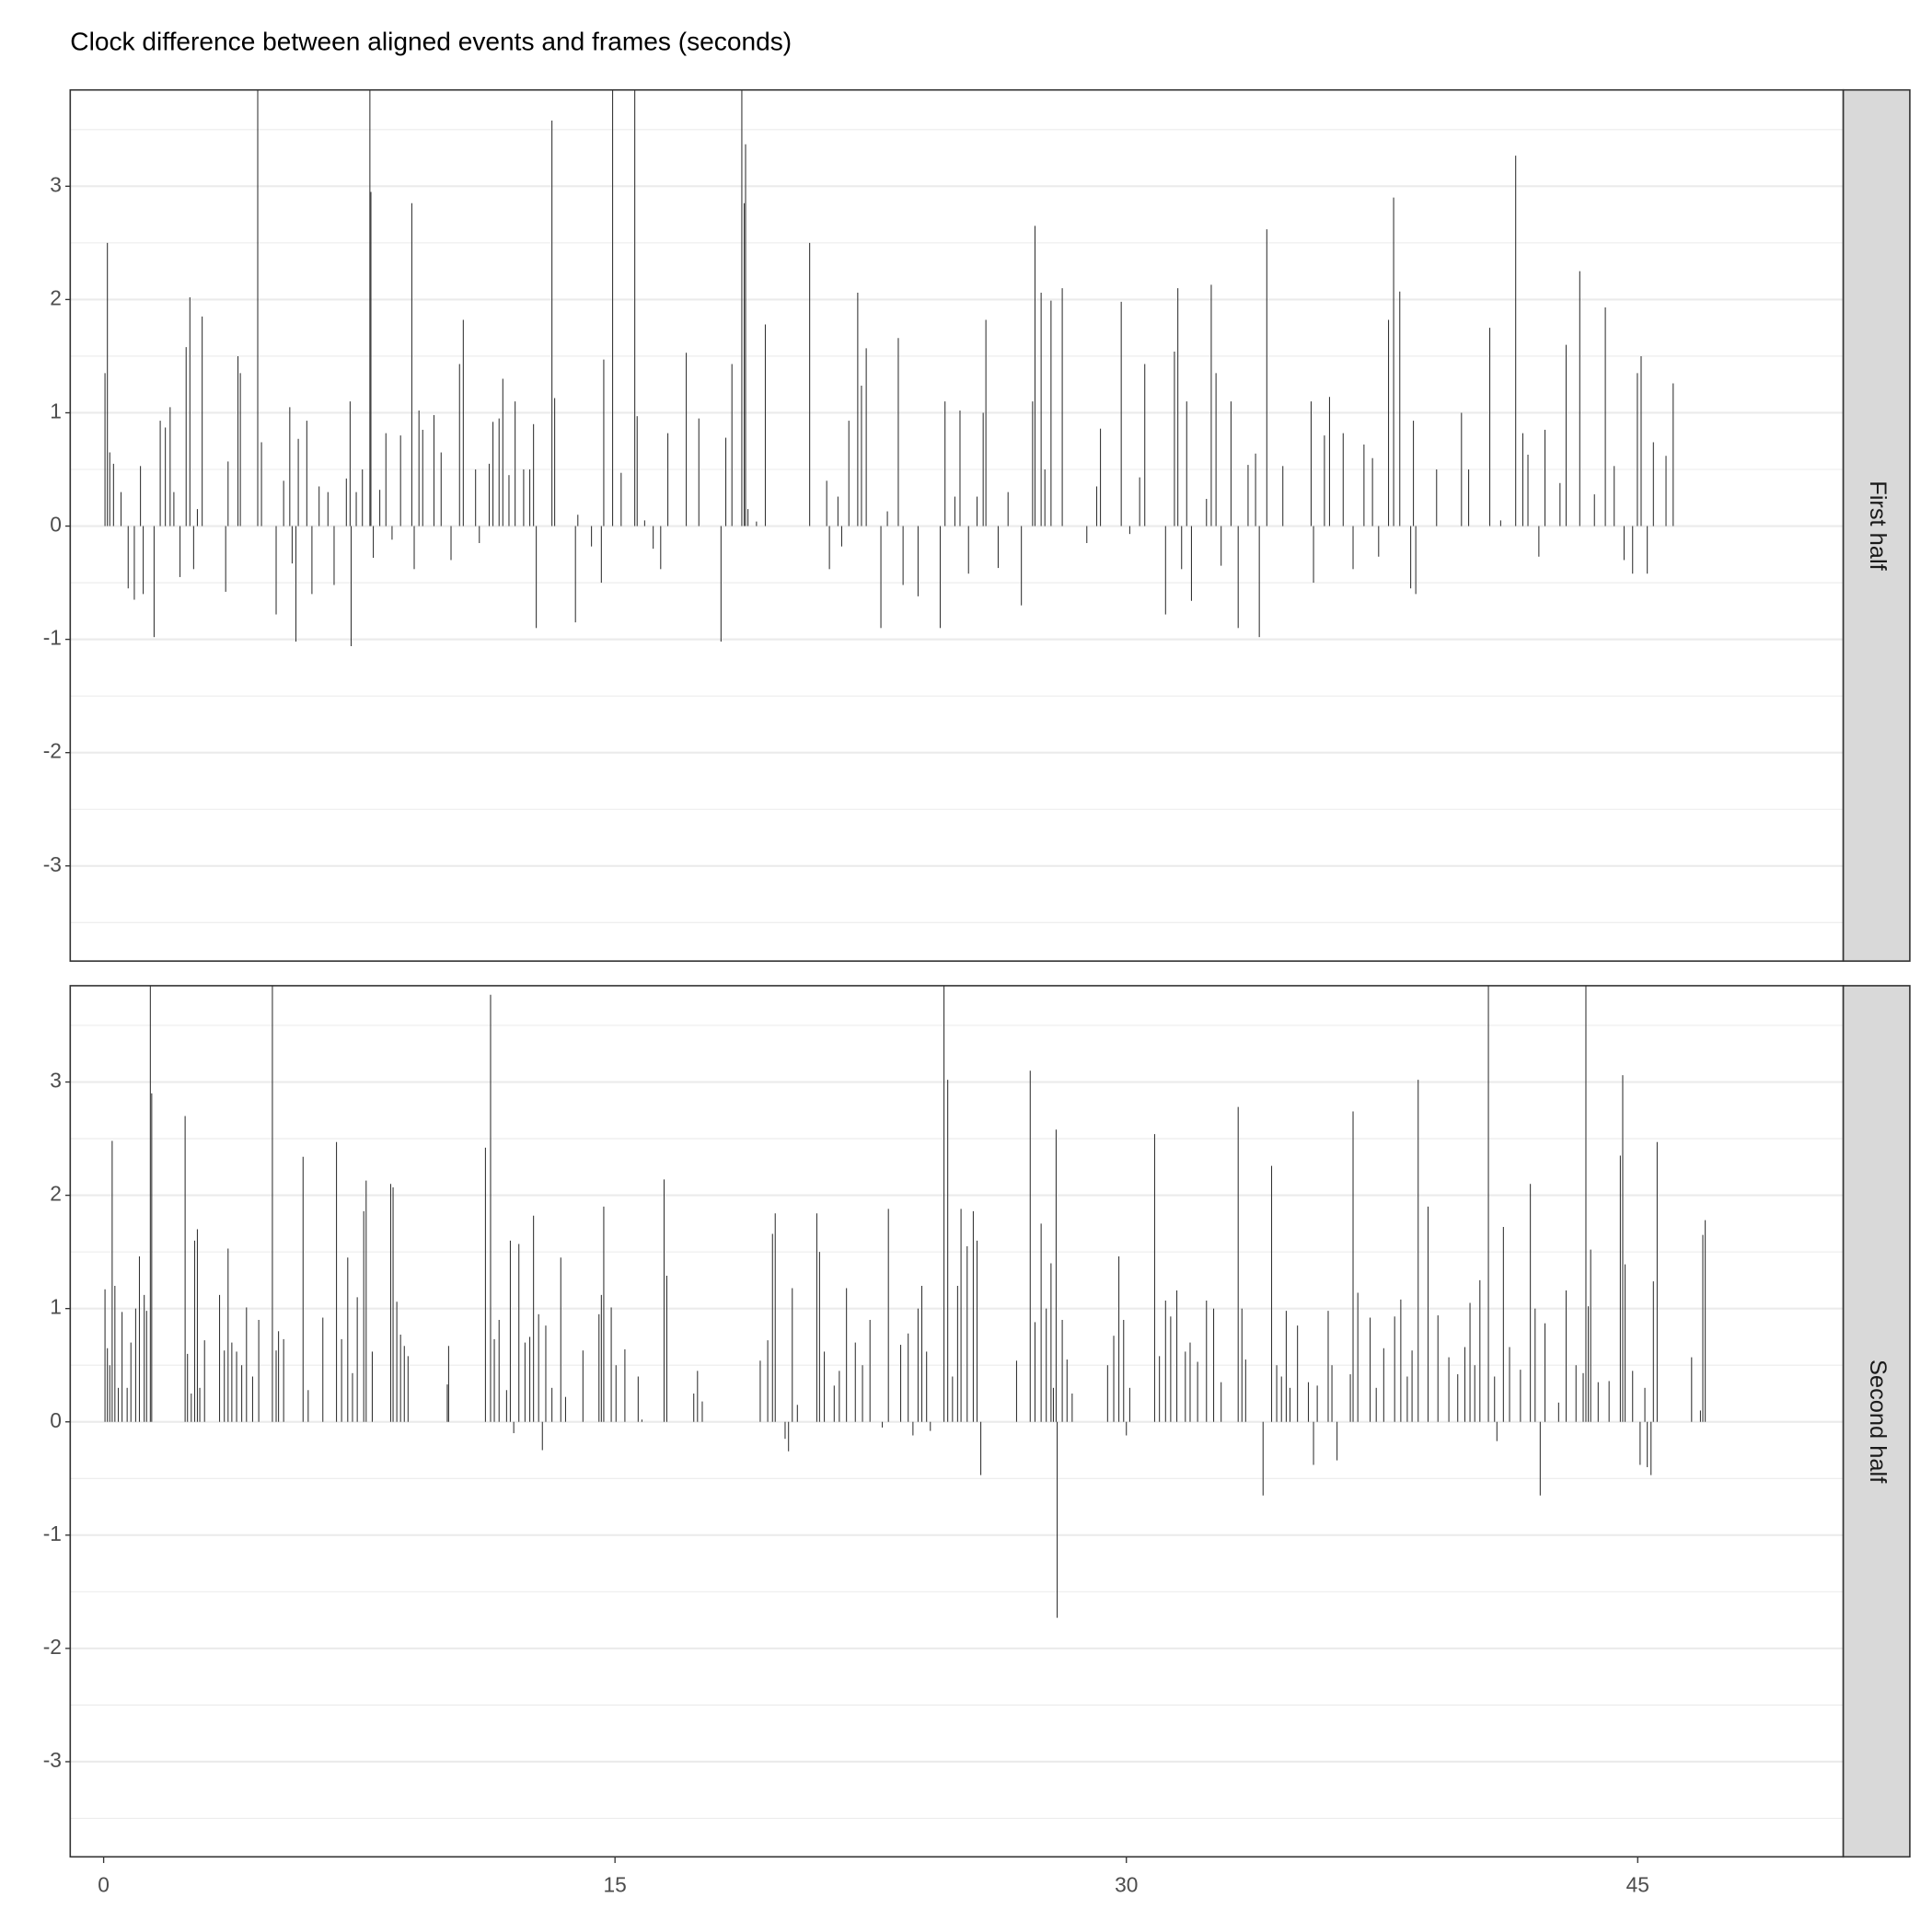  I want to click on x-tick-label: 0, so click(104, 1884).